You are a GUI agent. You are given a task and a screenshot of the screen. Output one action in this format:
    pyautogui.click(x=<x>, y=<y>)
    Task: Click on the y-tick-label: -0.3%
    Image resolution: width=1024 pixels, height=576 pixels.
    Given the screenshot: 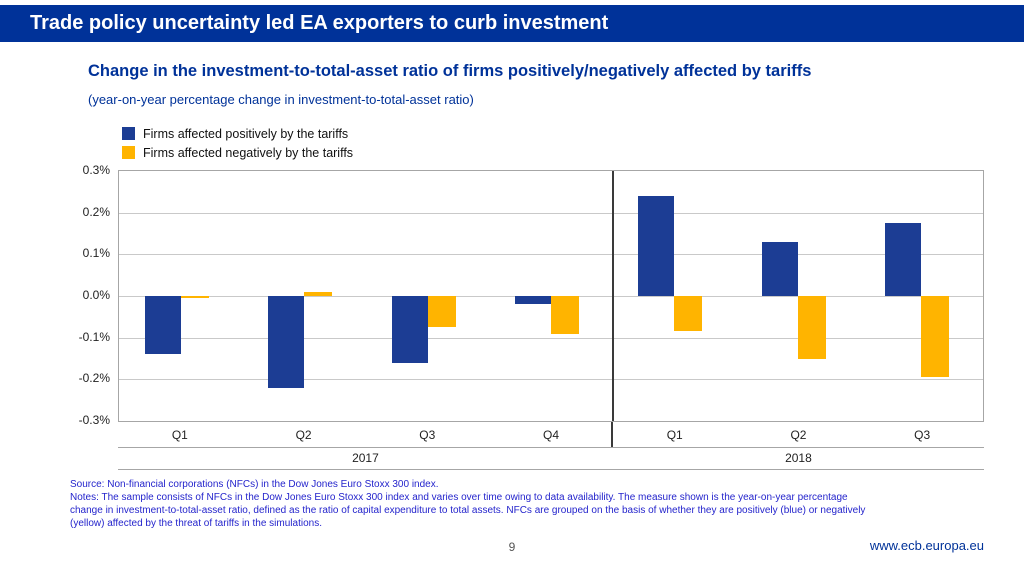 What is the action you would take?
    pyautogui.click(x=94, y=420)
    